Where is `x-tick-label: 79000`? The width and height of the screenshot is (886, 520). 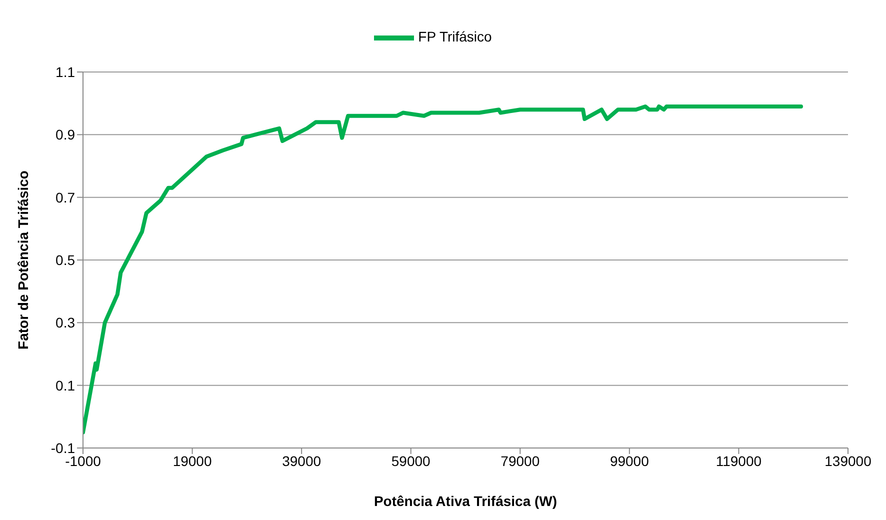
x-tick-label: 79000 is located at coordinates (520, 460).